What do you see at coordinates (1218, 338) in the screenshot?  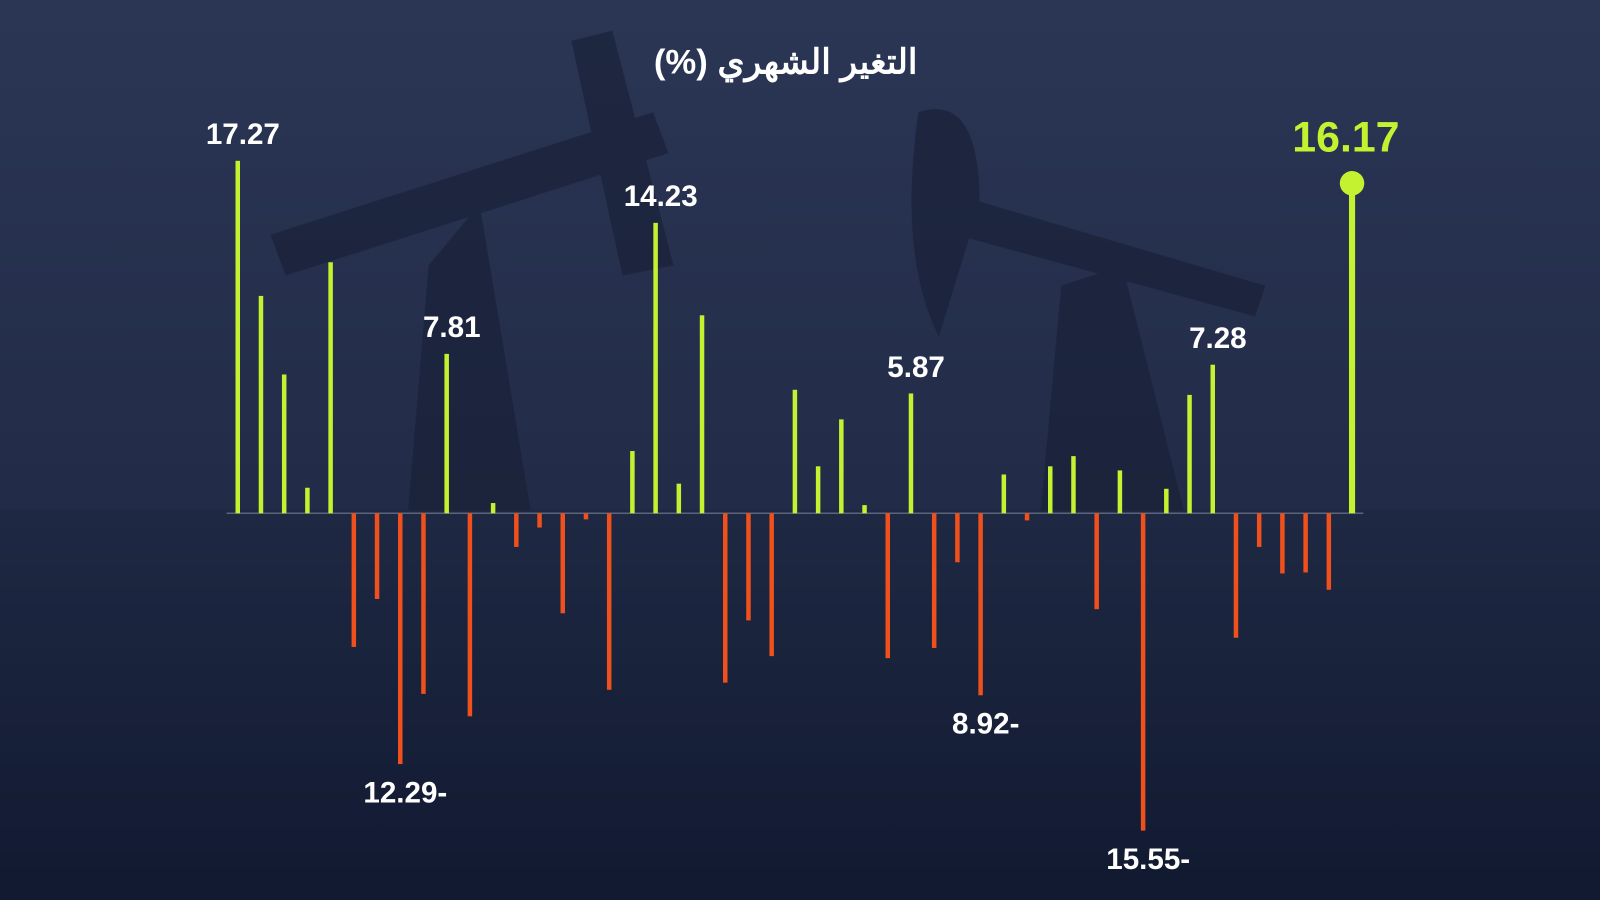 I see `value-label: 7.28` at bounding box center [1218, 338].